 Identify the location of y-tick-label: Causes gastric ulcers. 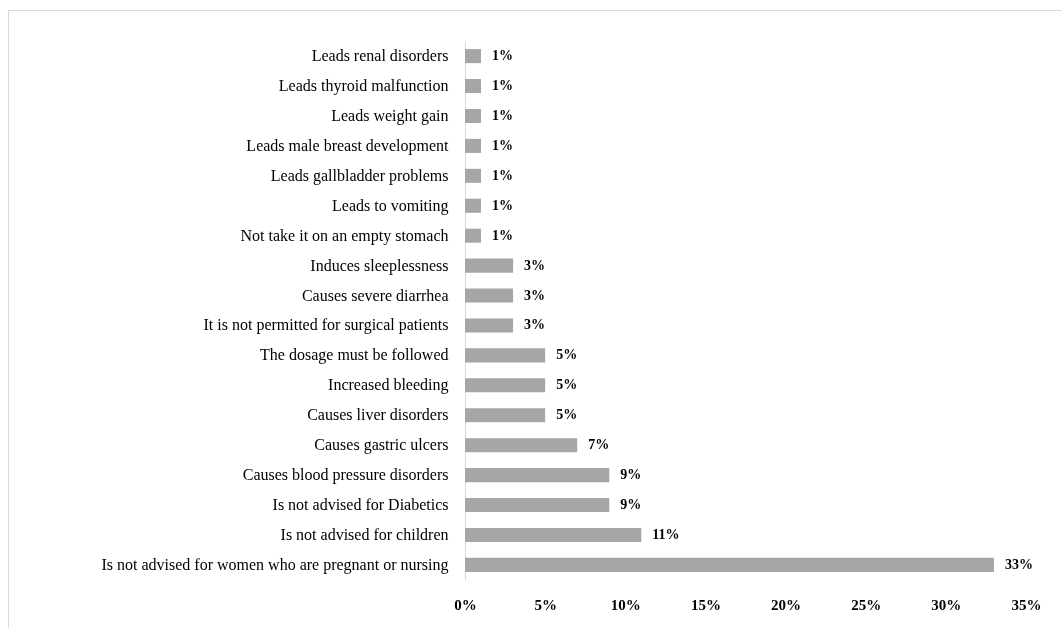
(381, 445).